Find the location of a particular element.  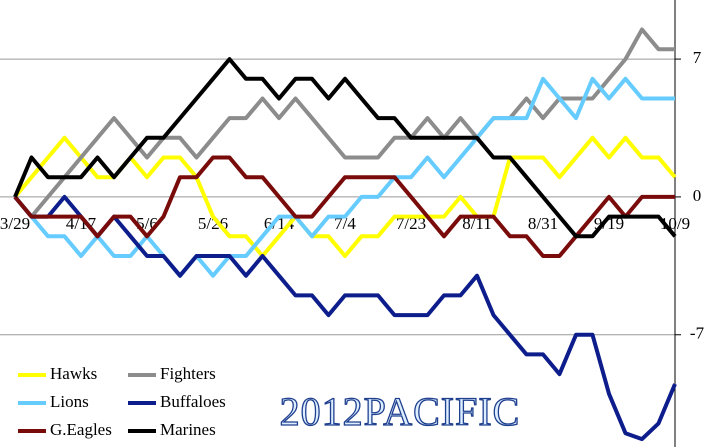

legend-label: Buffaloes is located at coordinates (193, 401).